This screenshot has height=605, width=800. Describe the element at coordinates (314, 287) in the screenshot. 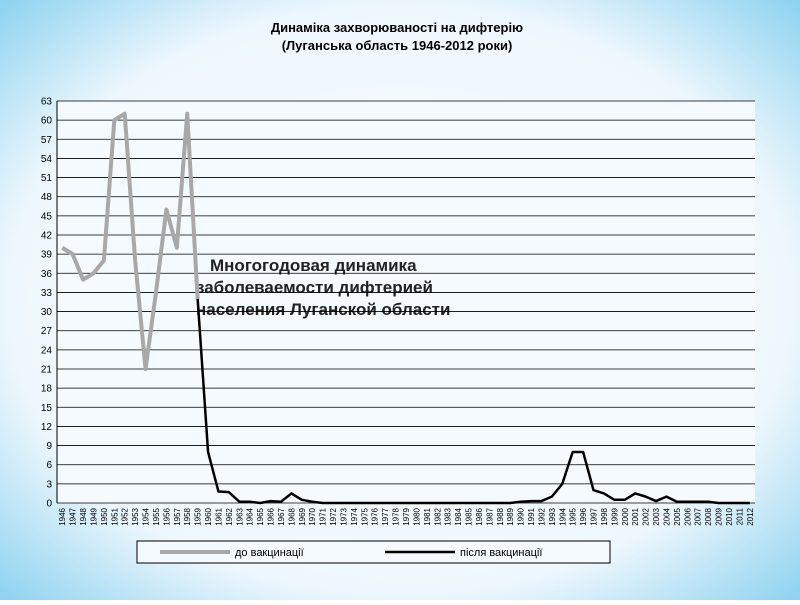

I see `annotation: заболеваемости дифтерией` at that location.